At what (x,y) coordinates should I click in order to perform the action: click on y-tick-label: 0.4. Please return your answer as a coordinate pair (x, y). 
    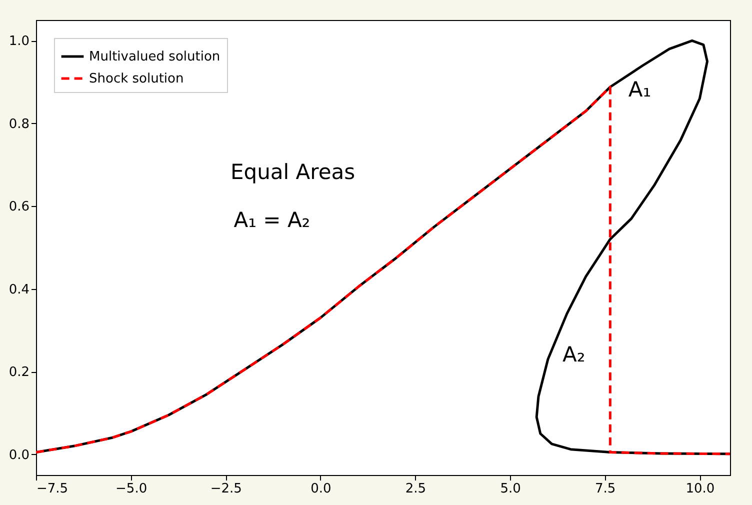
    Looking at the image, I should click on (19, 290).